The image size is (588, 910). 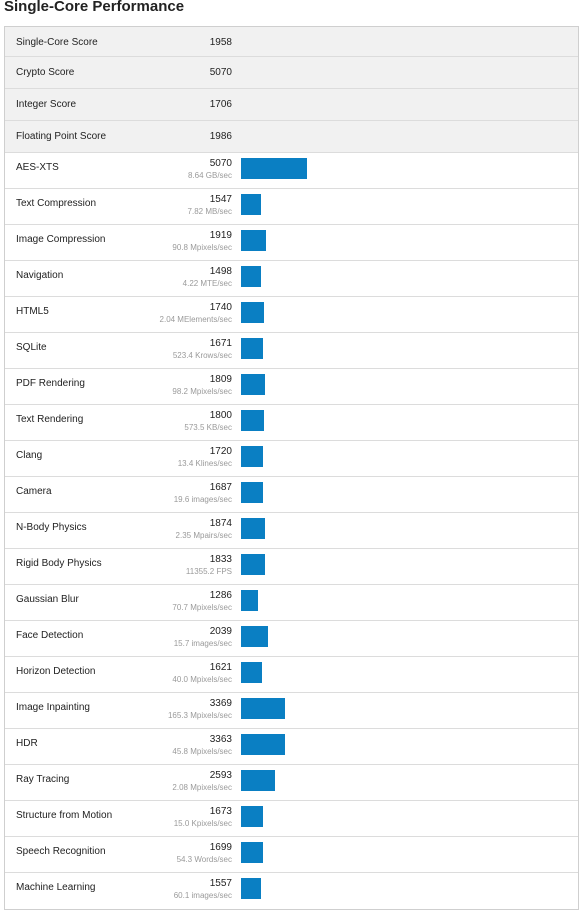 What do you see at coordinates (59, 563) in the screenshot?
I see `test-label: Rigid Body Physics` at bounding box center [59, 563].